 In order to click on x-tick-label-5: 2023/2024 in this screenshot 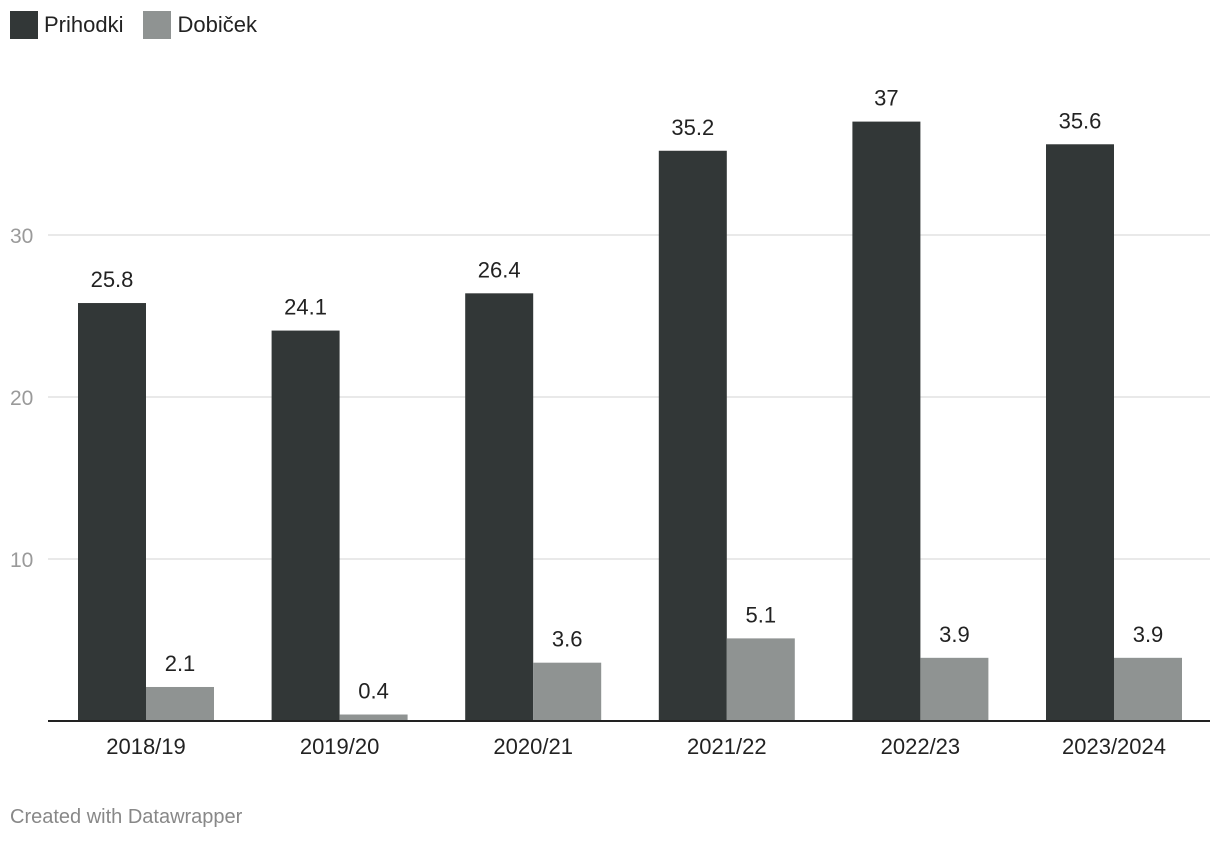, I will do `click(1114, 746)`.